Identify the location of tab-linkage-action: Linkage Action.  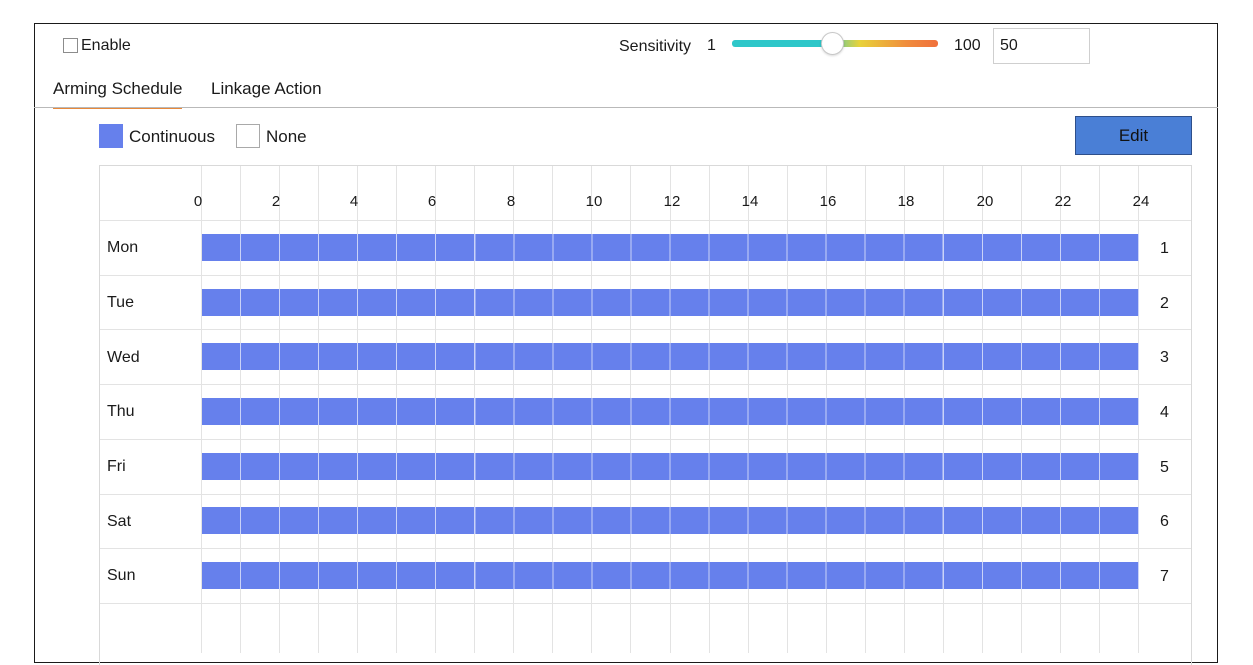
(266, 88).